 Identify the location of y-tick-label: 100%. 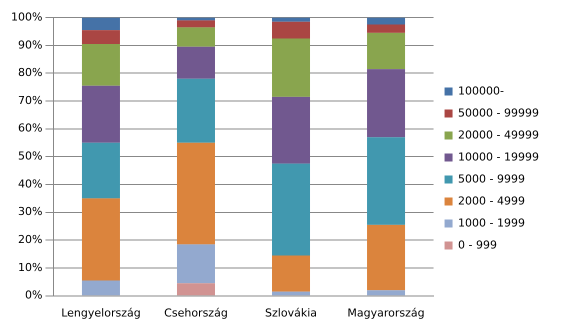
(26, 17).